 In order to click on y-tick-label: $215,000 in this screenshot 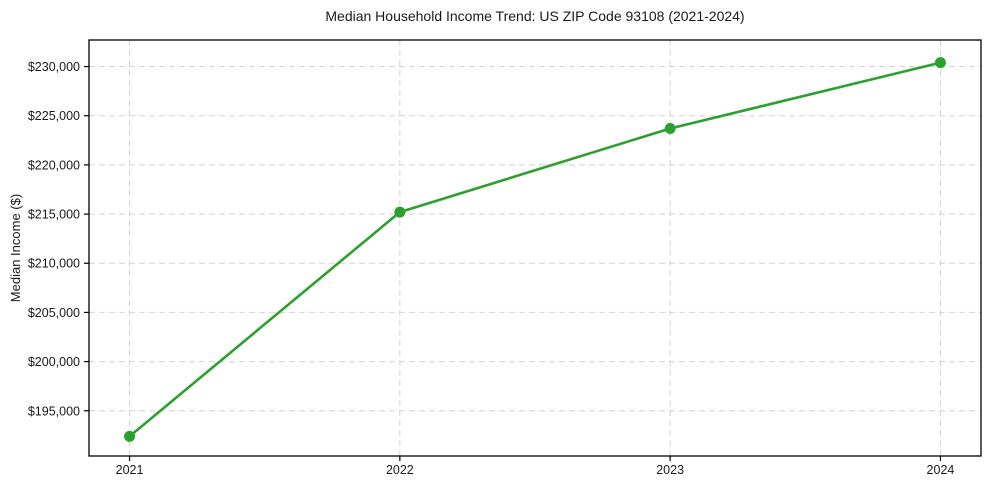, I will do `click(54, 215)`.